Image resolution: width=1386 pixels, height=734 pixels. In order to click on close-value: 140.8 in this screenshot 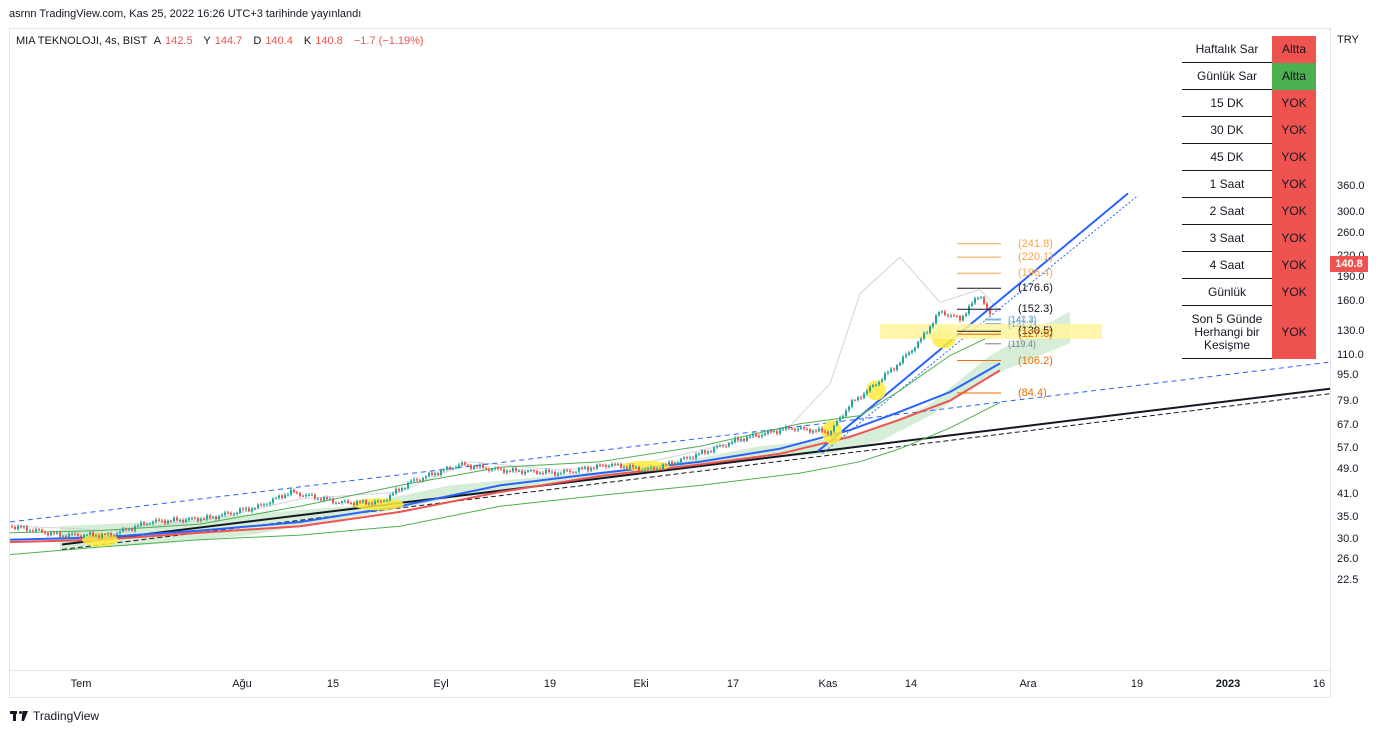, I will do `click(329, 41)`.